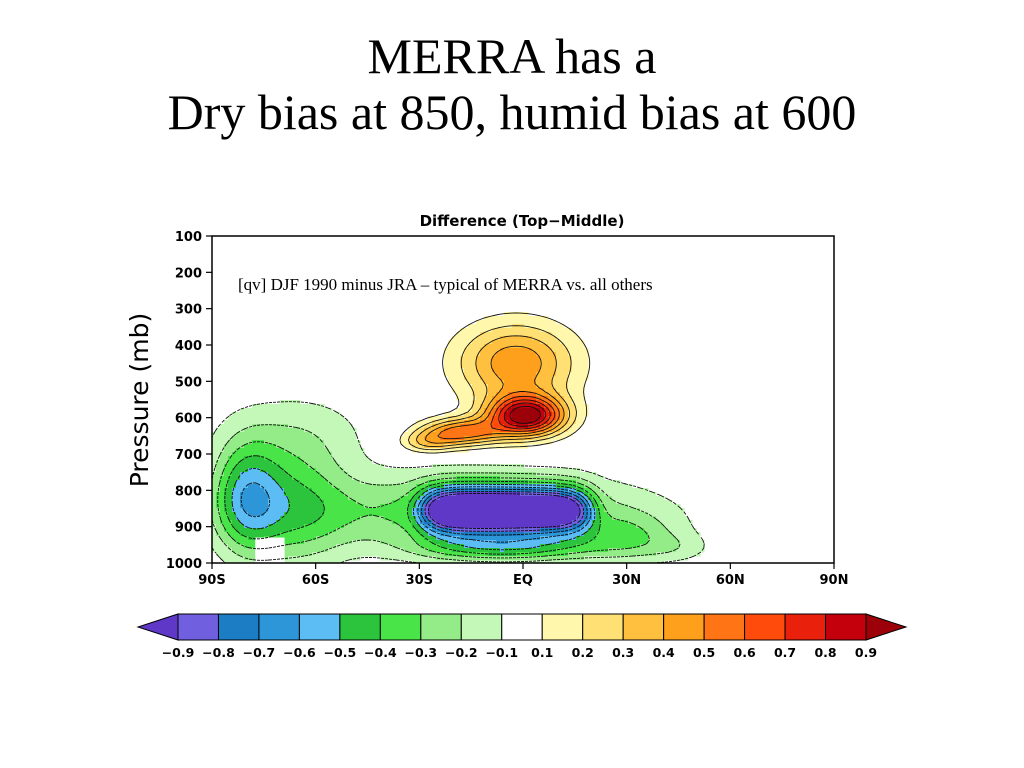  What do you see at coordinates (664, 652) in the screenshot?
I see `colorbar-tick-label: 0.4` at bounding box center [664, 652].